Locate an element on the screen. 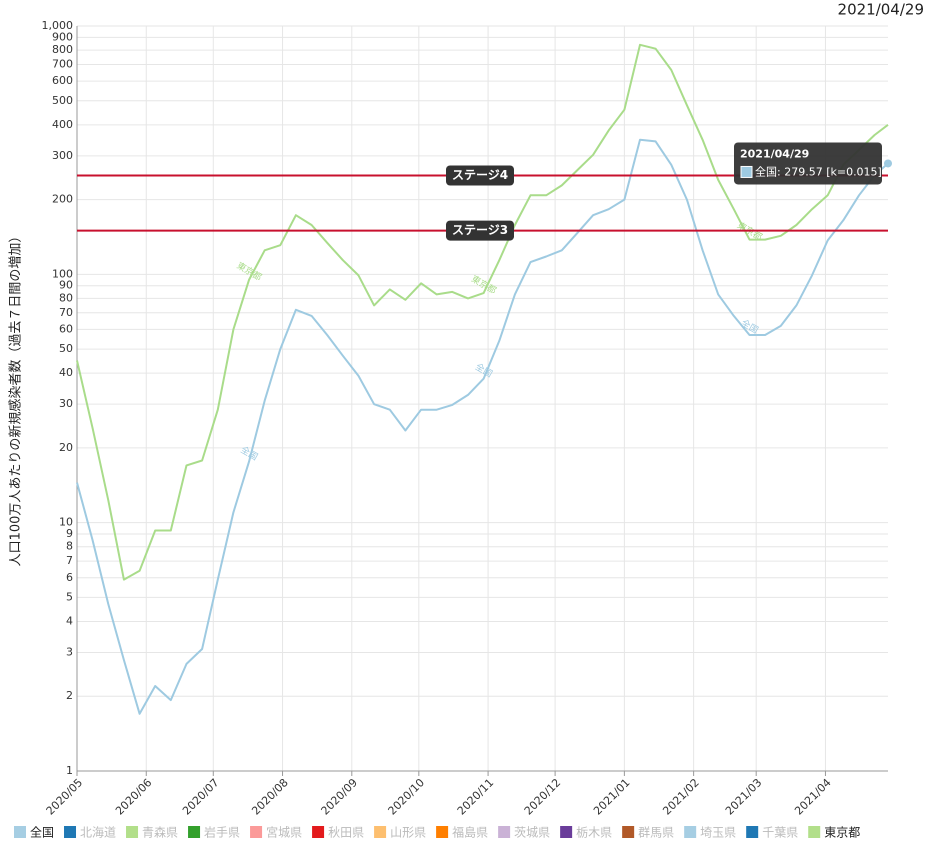  legend-item: 茨城県 is located at coordinates (524, 833).